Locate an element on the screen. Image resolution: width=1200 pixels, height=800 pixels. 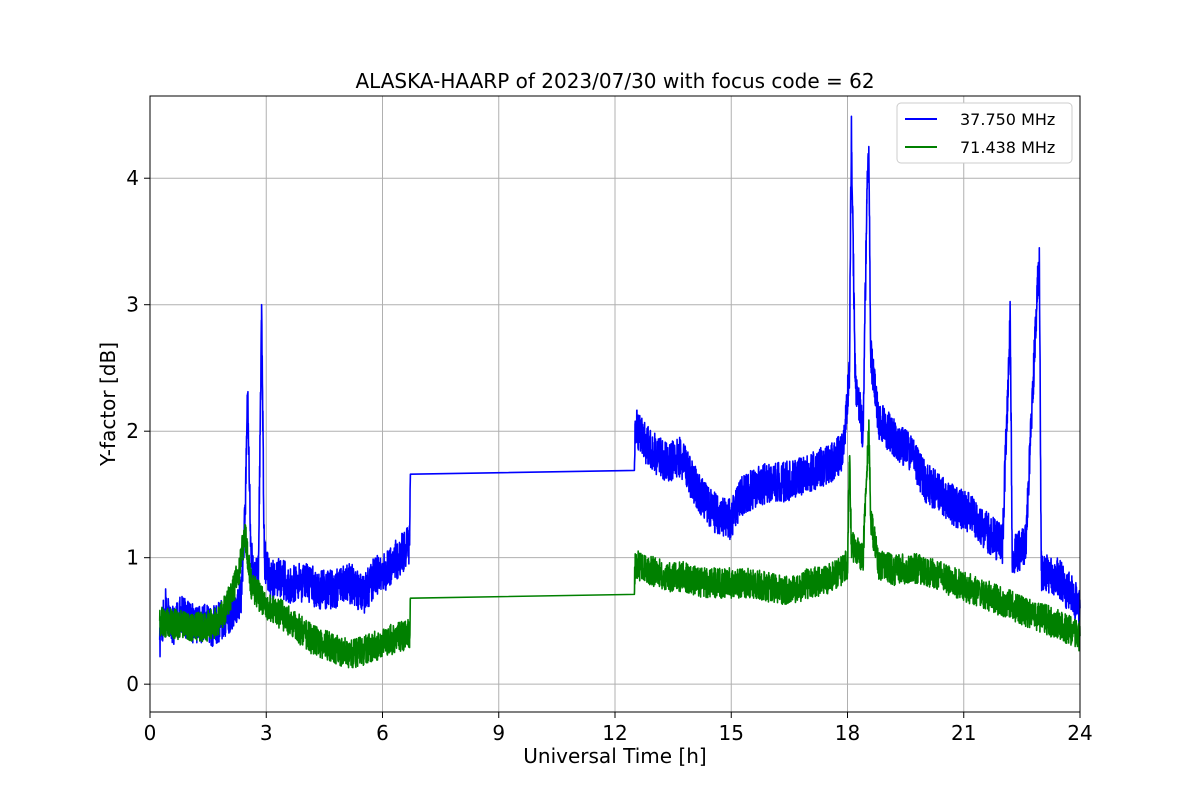
x-tick-label: 21 is located at coordinates (963, 733).